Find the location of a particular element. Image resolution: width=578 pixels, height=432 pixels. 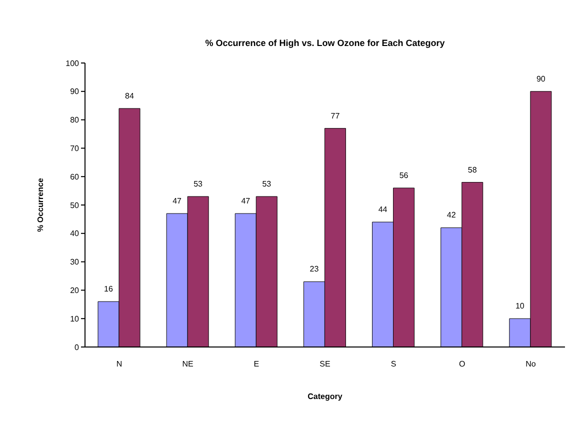

x-tick-label: N is located at coordinates (119, 364).